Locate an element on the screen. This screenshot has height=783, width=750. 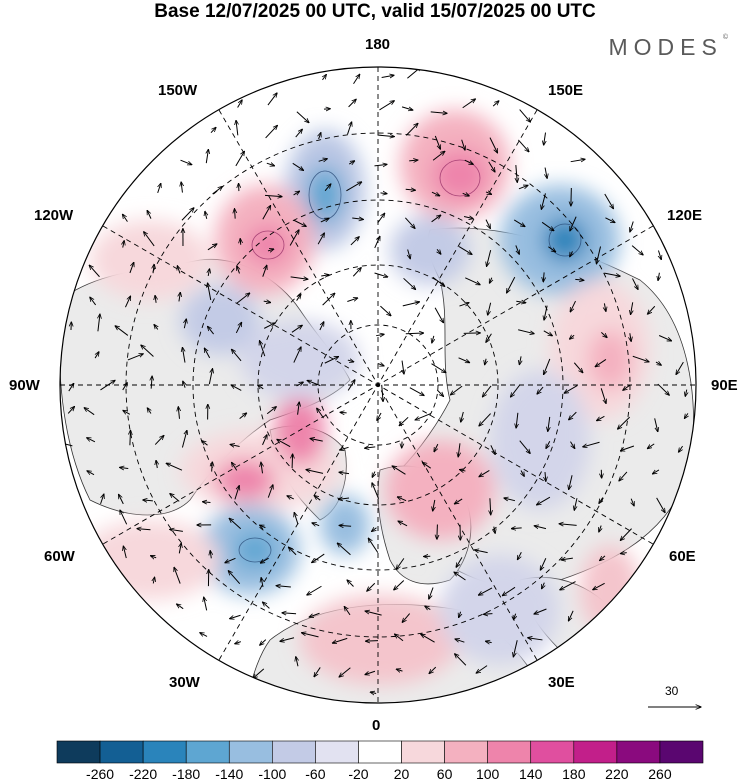
reference-vector-arrow is located at coordinates (677, 707).